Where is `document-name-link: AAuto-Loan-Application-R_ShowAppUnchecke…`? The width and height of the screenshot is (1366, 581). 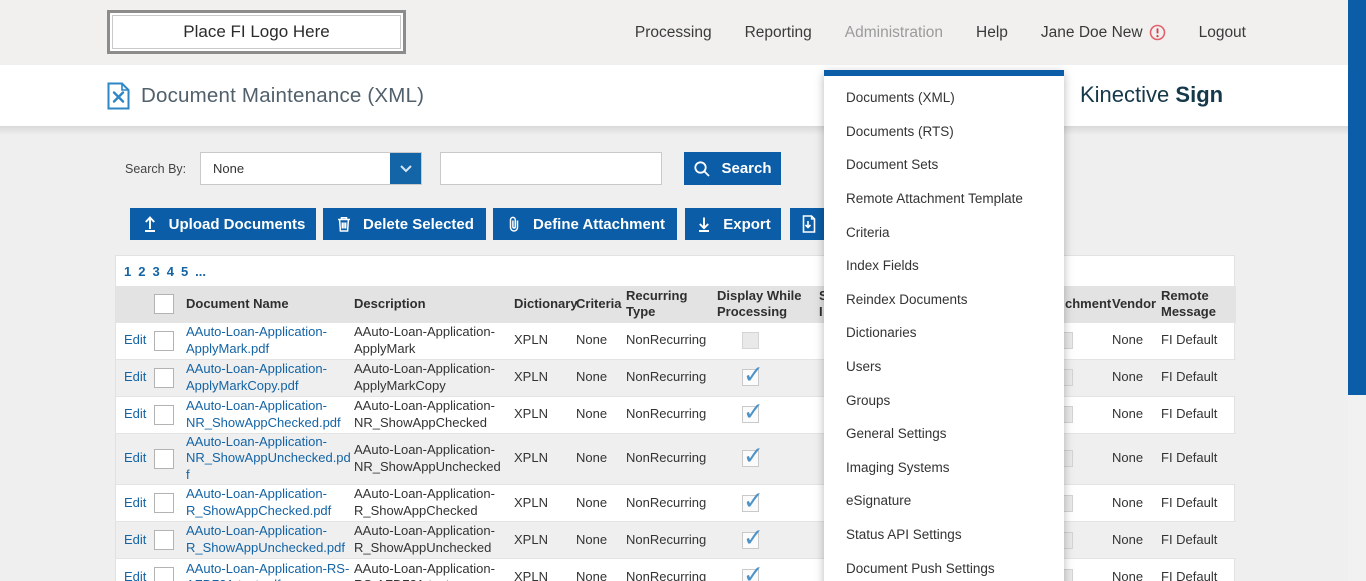
document-name-link: AAuto-Loan-Application-R_ShowAppUnchecke… is located at coordinates (265, 539).